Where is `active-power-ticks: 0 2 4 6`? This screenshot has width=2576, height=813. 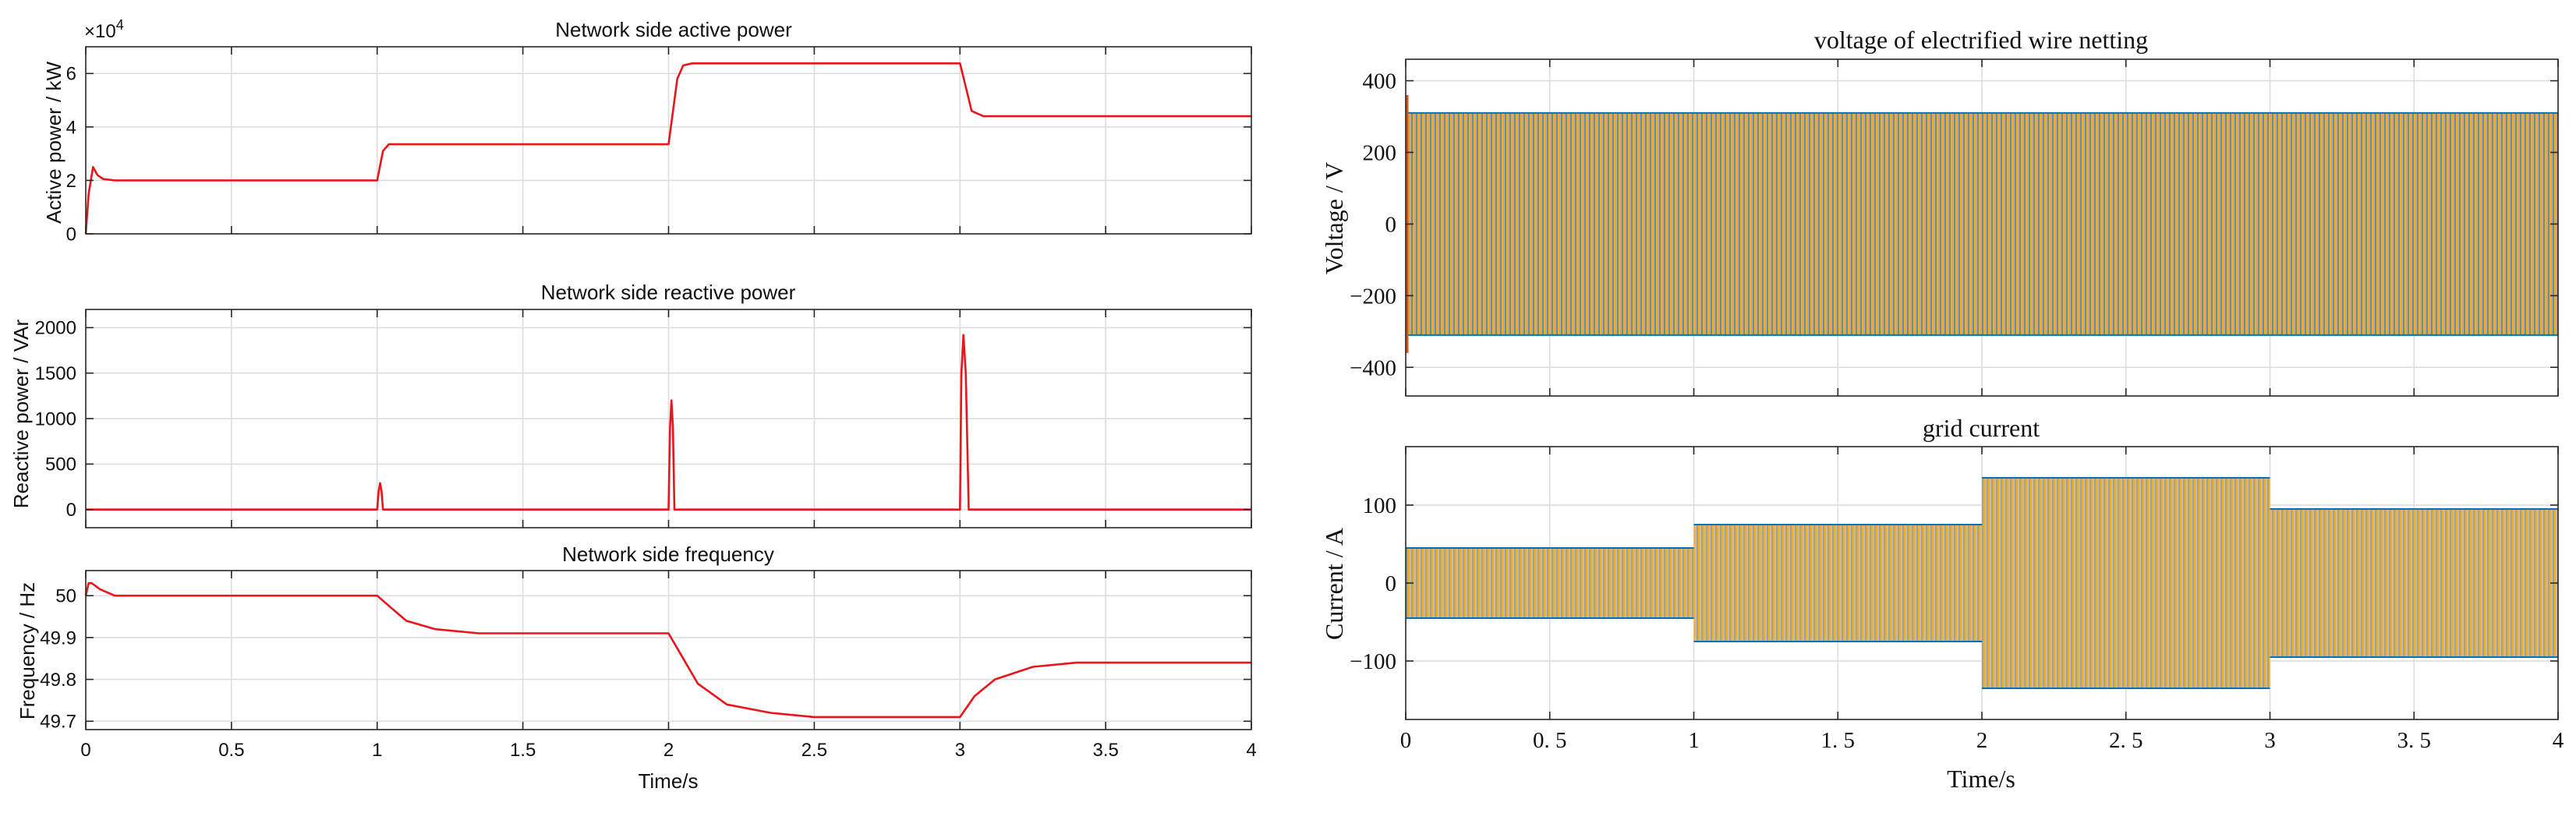 active-power-ticks: 0 2 4 6 is located at coordinates (659, 146).